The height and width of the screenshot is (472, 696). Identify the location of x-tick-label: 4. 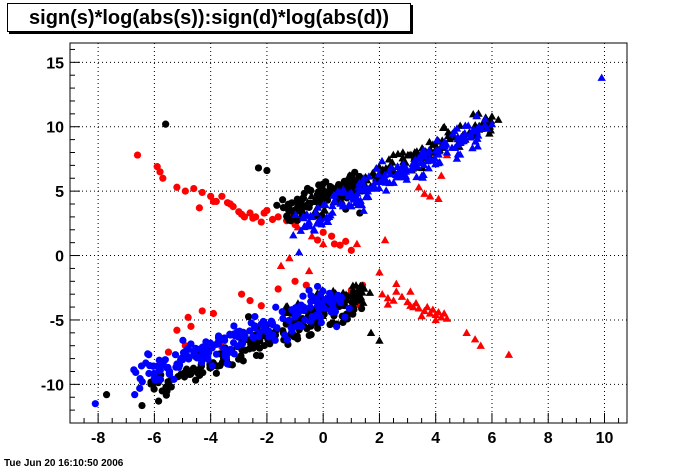
(435, 438).